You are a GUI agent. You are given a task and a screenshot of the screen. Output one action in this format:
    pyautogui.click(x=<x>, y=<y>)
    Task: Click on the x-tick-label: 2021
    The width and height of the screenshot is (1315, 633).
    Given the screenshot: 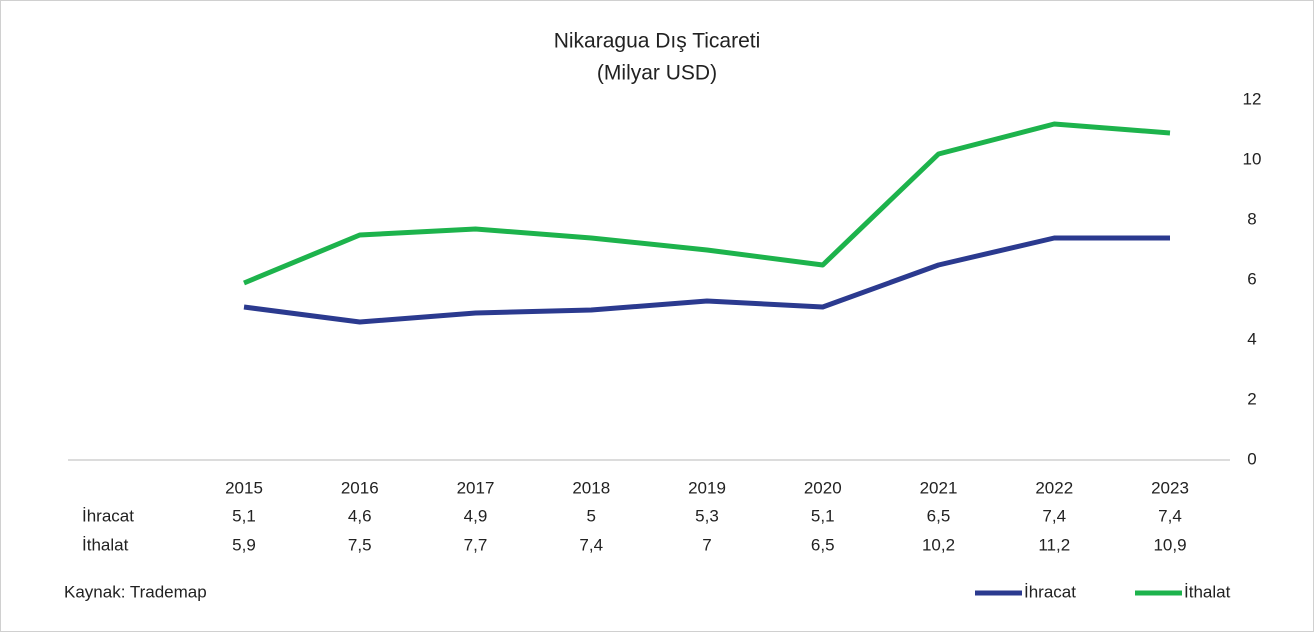 What is the action you would take?
    pyautogui.click(x=939, y=487)
    